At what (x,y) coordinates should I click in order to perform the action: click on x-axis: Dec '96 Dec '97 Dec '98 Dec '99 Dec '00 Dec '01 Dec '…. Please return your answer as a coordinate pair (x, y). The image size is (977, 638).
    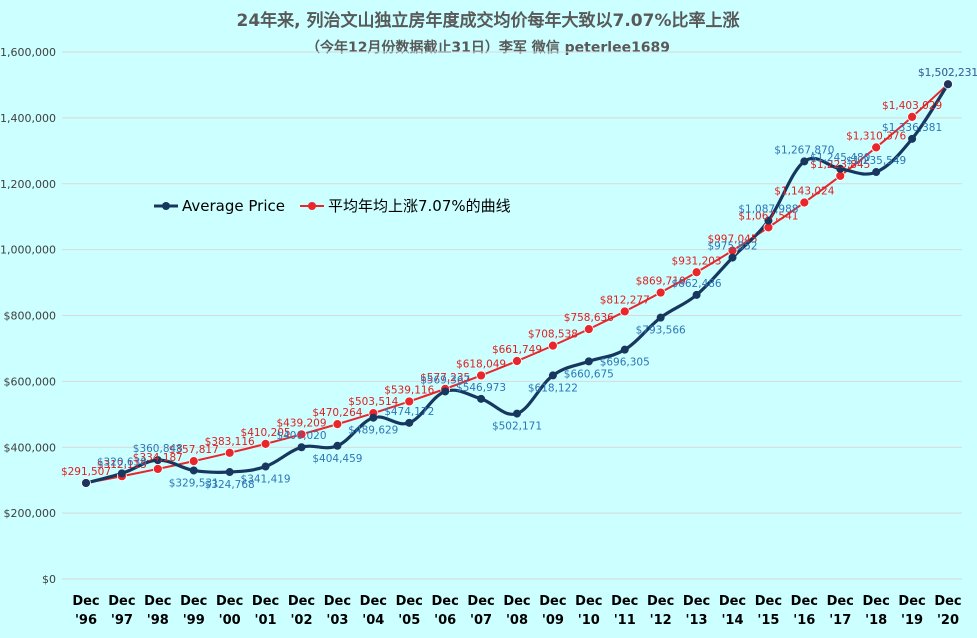
    Looking at the image, I should click on (516, 611).